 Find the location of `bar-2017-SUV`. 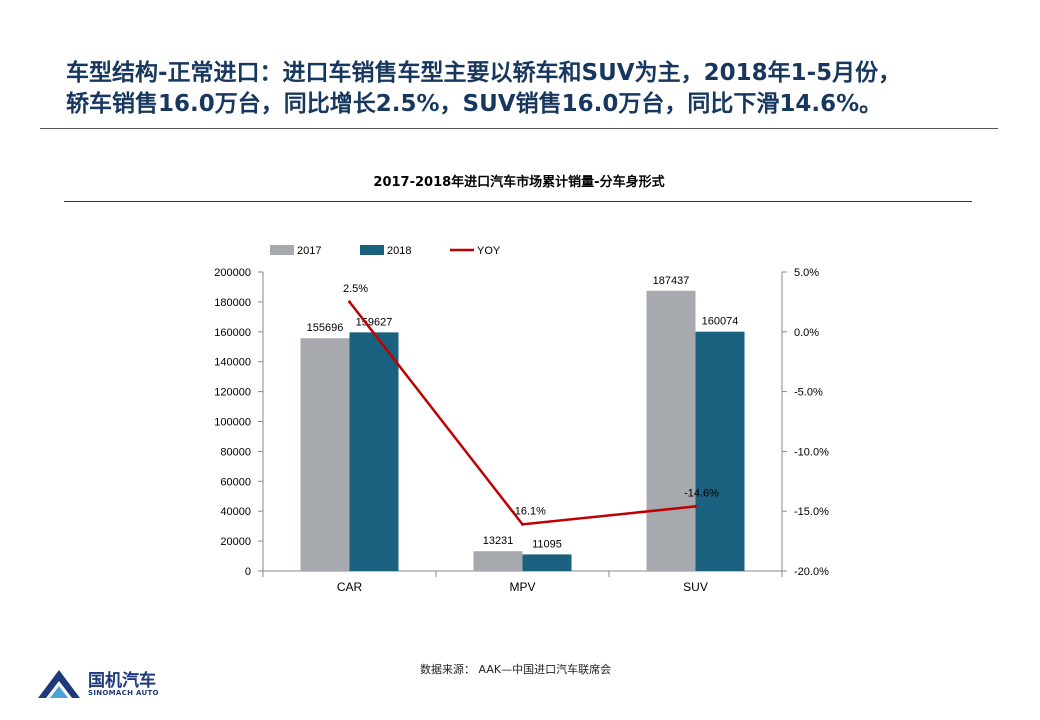

bar-2017-SUV is located at coordinates (671, 430).